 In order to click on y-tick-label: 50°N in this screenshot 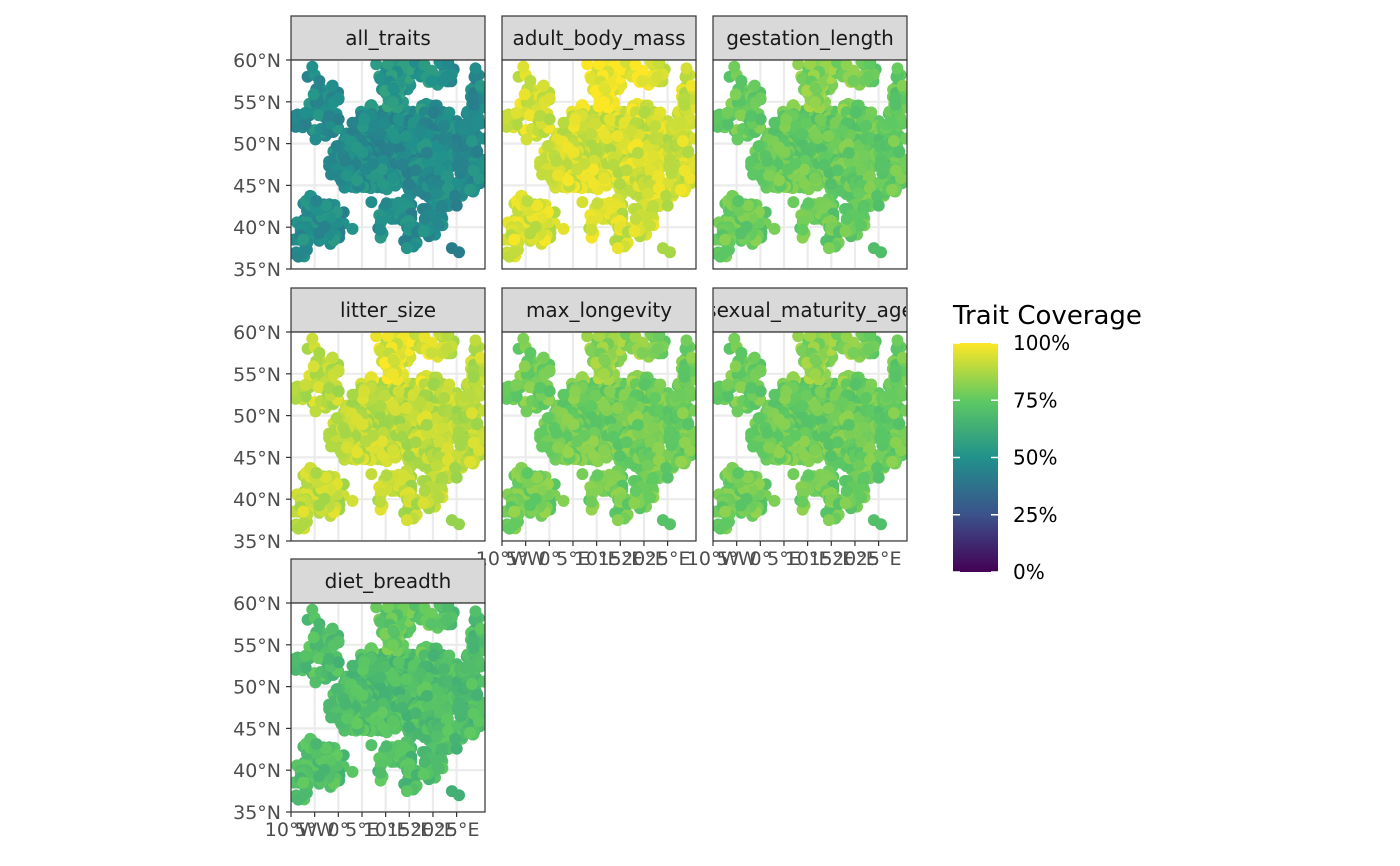, I will do `click(257, 145)`.